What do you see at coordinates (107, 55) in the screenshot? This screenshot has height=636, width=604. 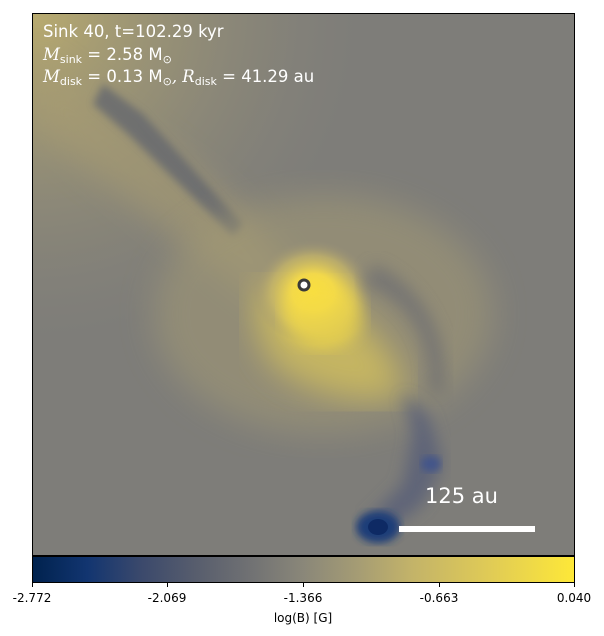 I see `sink-mass: Msink = 2.58 M⊙` at bounding box center [107, 55].